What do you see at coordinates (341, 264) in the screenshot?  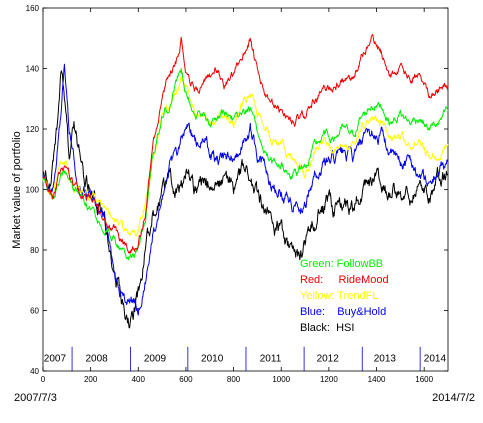 I see `legend-entry-followbb: Green: FollowBB` at bounding box center [341, 264].